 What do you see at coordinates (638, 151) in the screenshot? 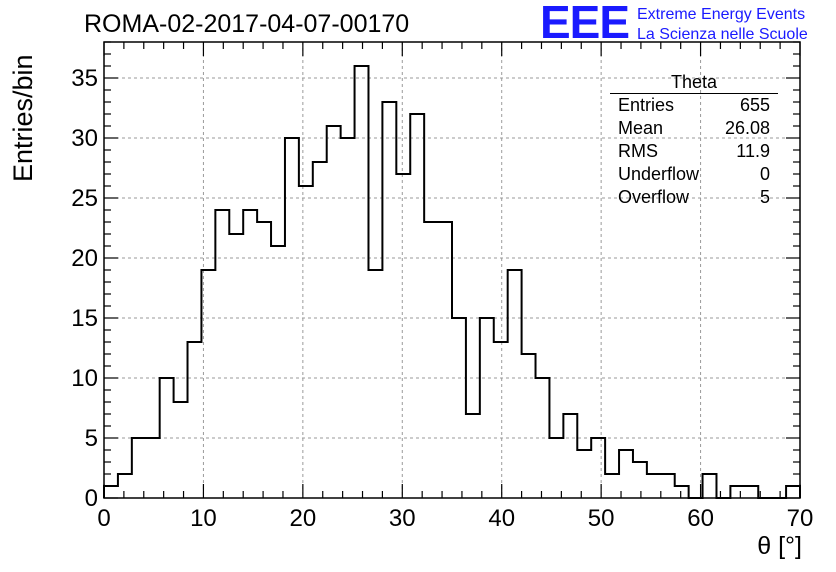
I see `stats-label: RMS` at bounding box center [638, 151].